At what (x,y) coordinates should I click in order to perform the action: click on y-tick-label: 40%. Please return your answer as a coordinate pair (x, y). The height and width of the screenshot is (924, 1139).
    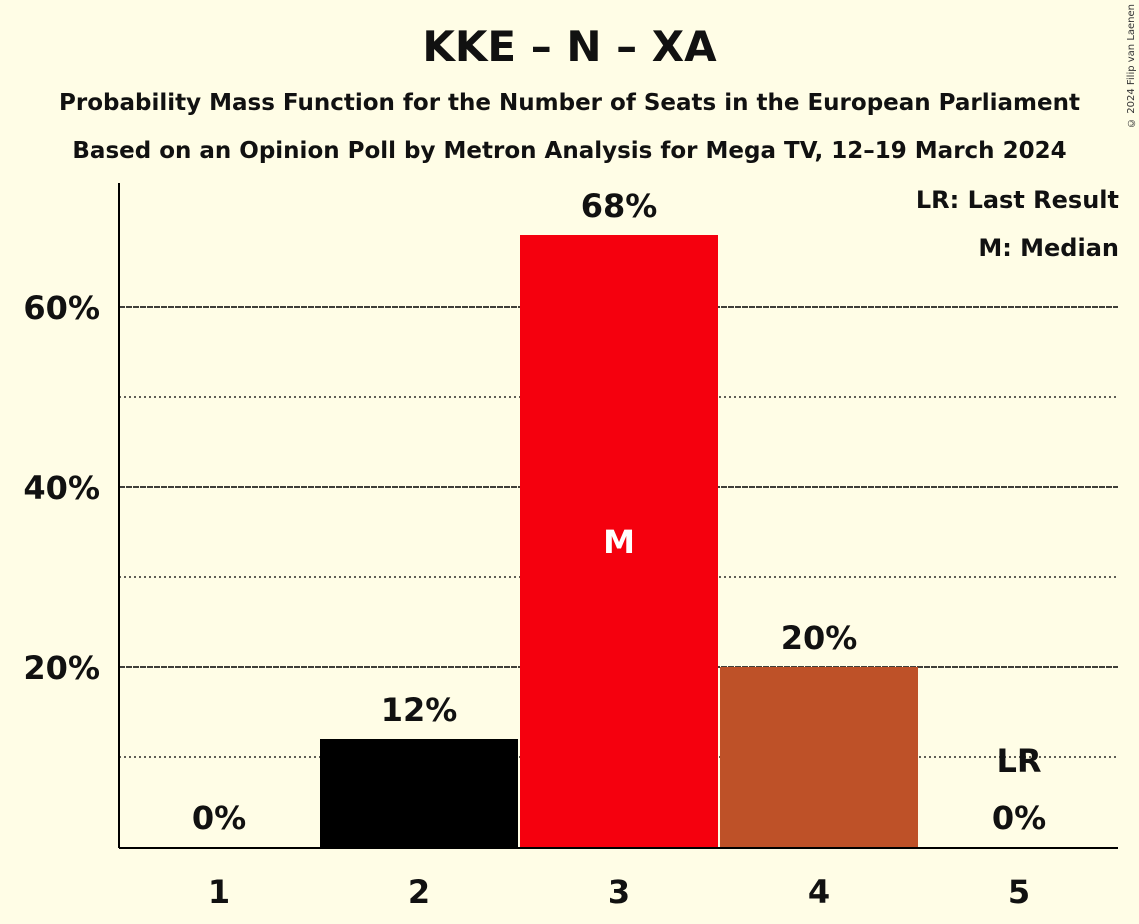
    Looking at the image, I should click on (61, 488).